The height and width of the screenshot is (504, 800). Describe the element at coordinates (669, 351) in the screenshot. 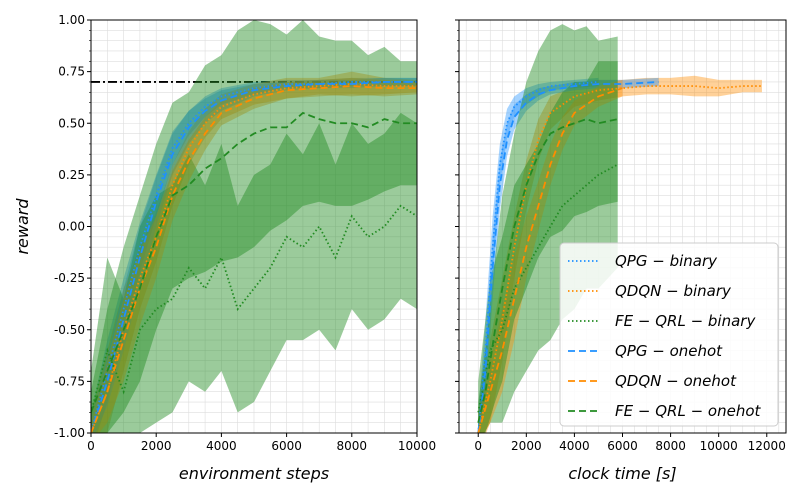

I see `legend-label: QPG − onehot` at that location.